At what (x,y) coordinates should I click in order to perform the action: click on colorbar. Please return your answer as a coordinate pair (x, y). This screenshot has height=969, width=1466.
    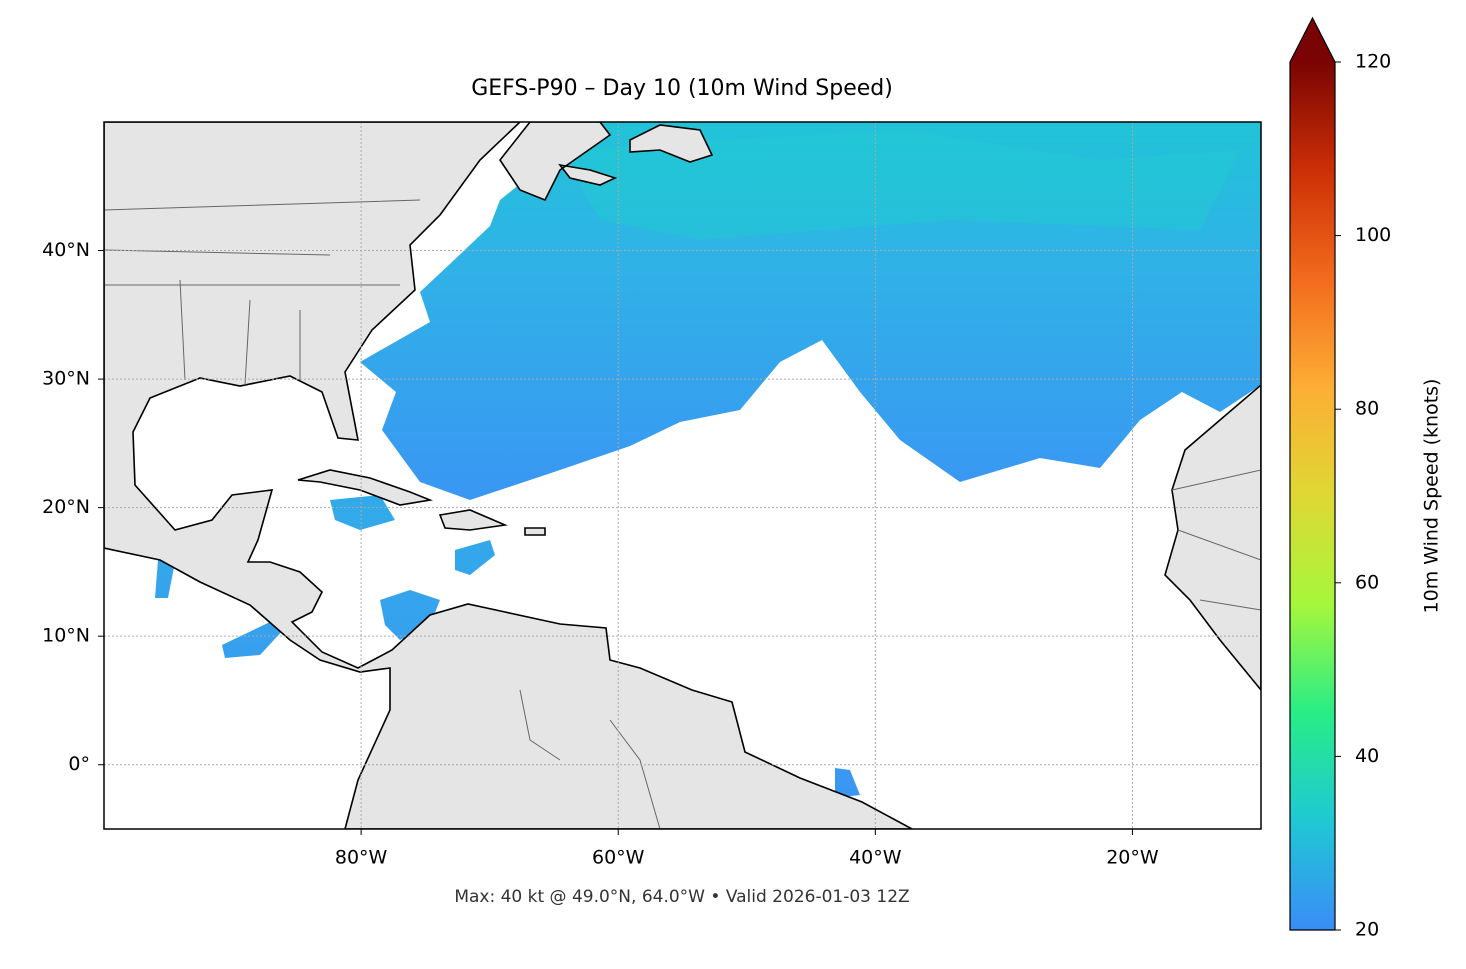
    Looking at the image, I should click on (1312, 496).